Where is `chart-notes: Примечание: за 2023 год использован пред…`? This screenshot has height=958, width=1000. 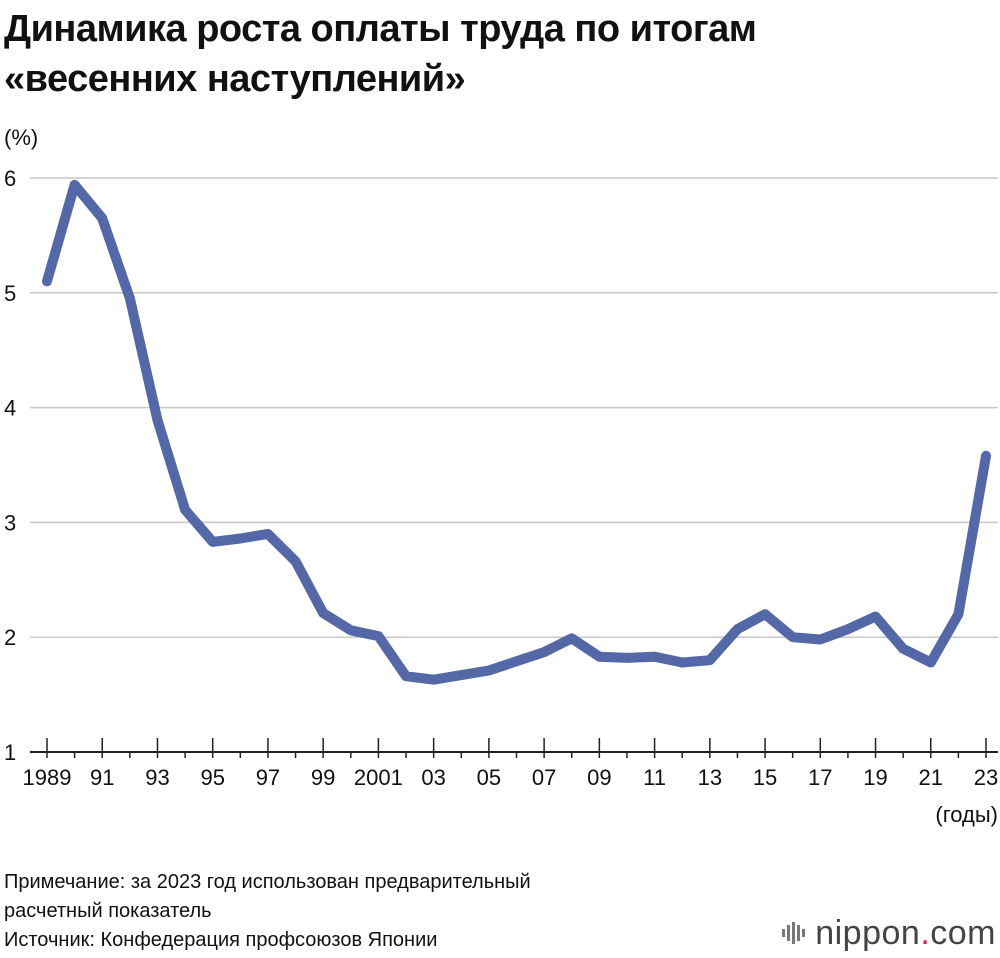
chart-notes: Примечание: за 2023 год использован пред… is located at coordinates (267, 911).